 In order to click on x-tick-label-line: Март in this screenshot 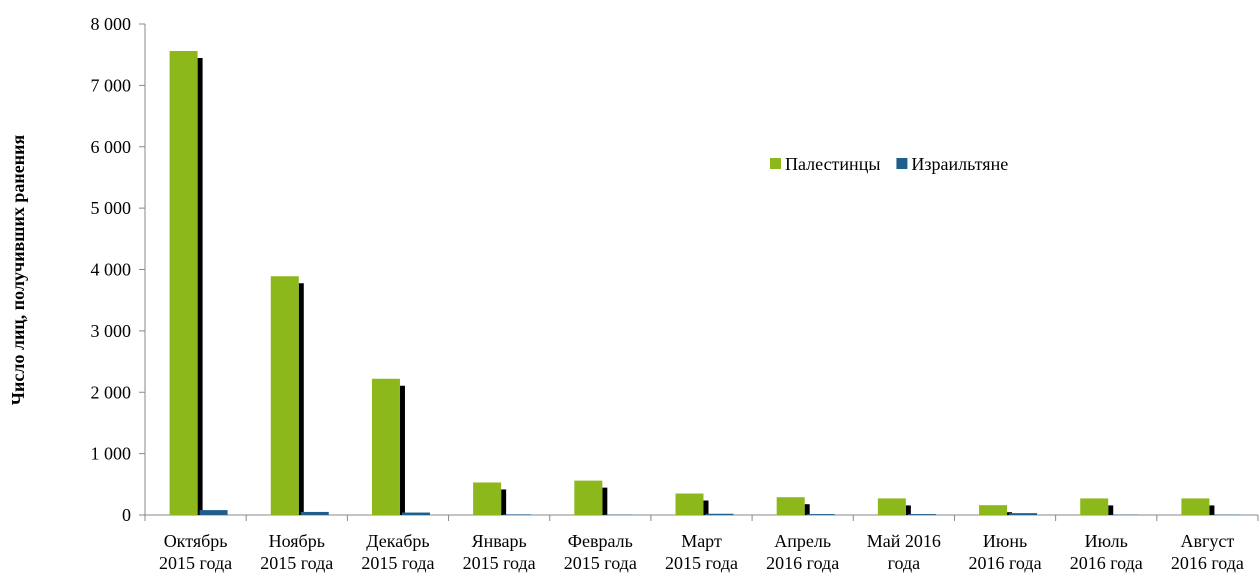, I will do `click(701, 541)`.